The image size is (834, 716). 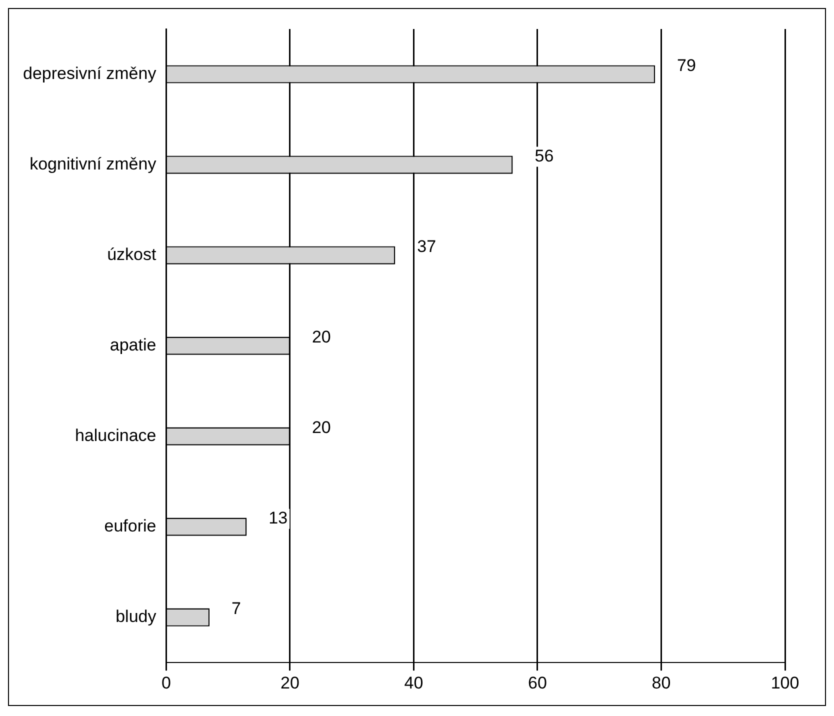 What do you see at coordinates (544, 156) in the screenshot?
I see `data-label: 56` at bounding box center [544, 156].